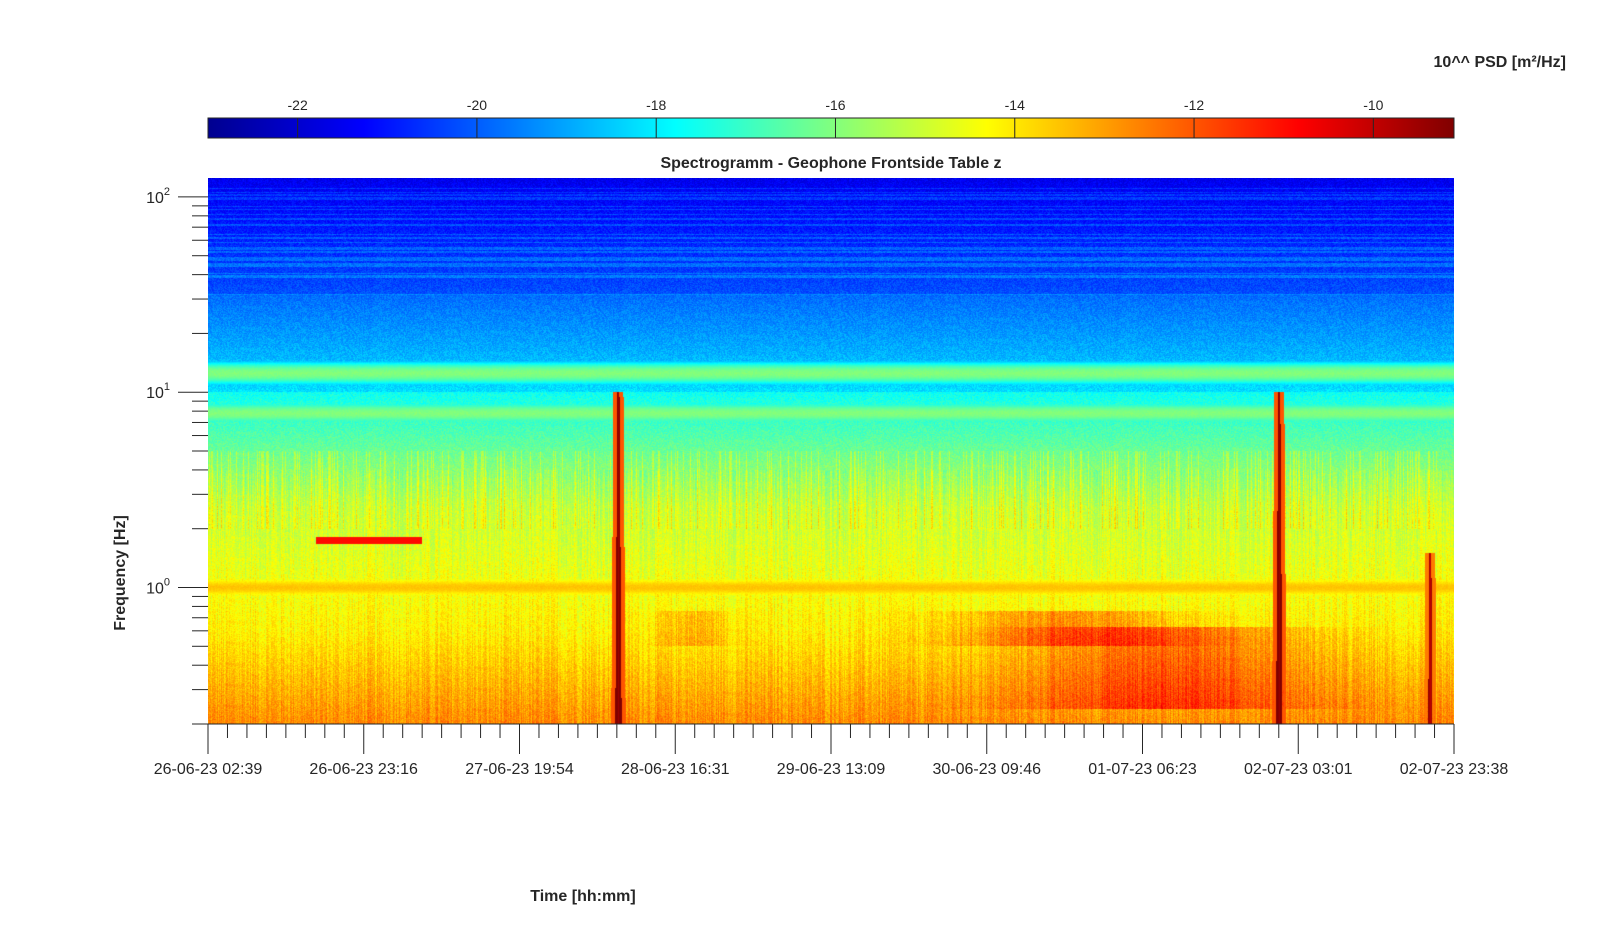 The height and width of the screenshot is (948, 1600). What do you see at coordinates (158, 391) in the screenshot?
I see `y-tick-label: 10¹` at bounding box center [158, 391].